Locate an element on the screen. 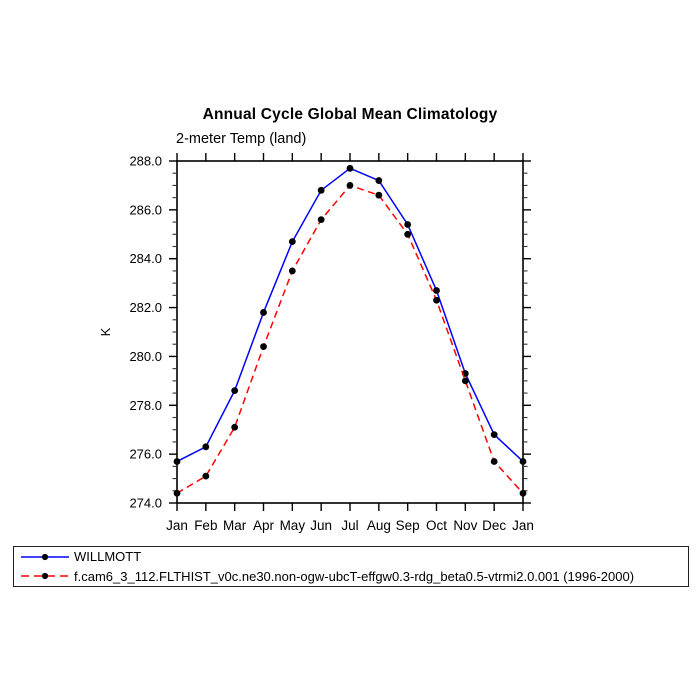 The width and height of the screenshot is (700, 700). y-axis-title: K is located at coordinates (105, 331).